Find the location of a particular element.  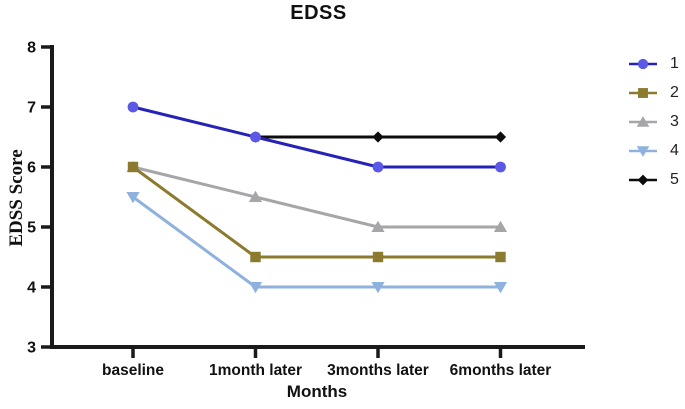

y-tick-label: 7 is located at coordinates (31, 108).